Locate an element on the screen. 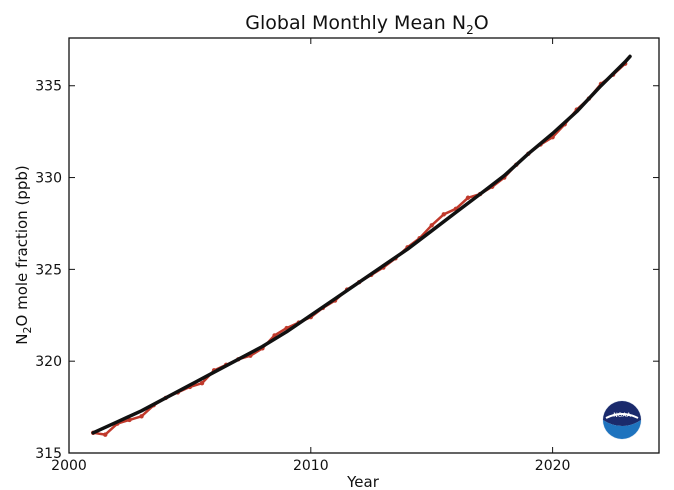 The image size is (674, 490). noaa-logo: NOAA is located at coordinates (622, 420).